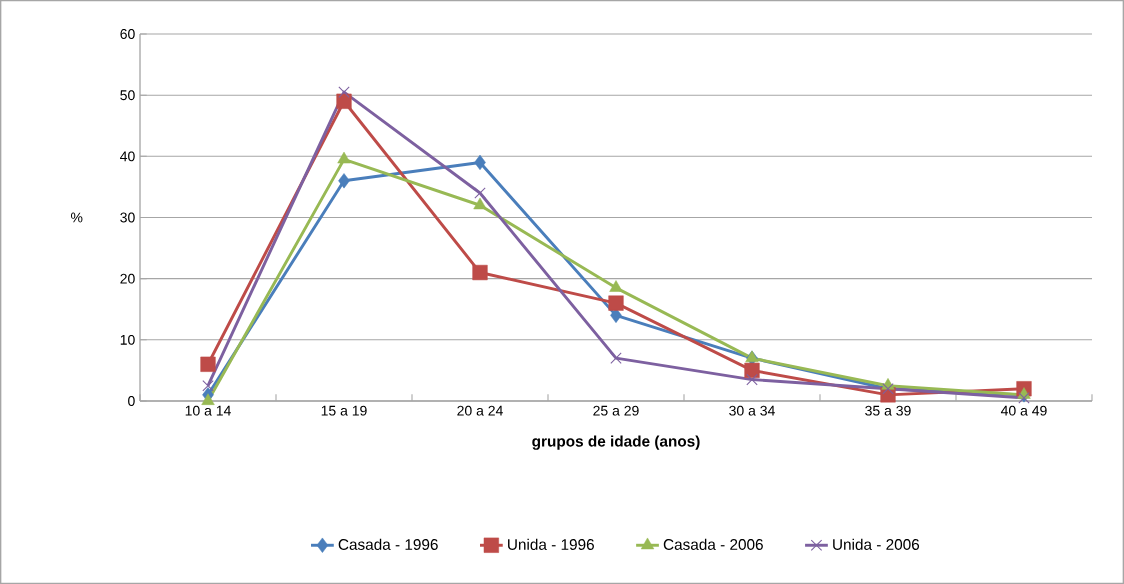  I want to click on y-axis-title: %, so click(77, 217).